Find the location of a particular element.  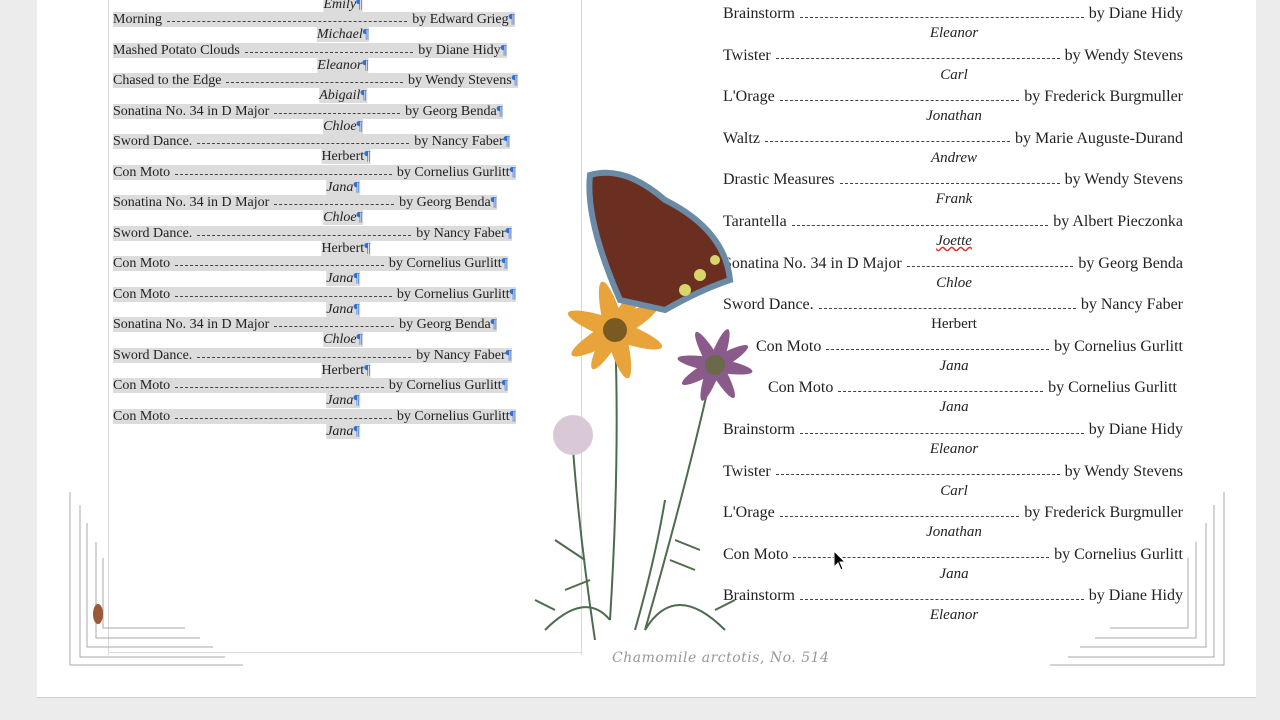

purple-daisy is located at coordinates (715, 365).